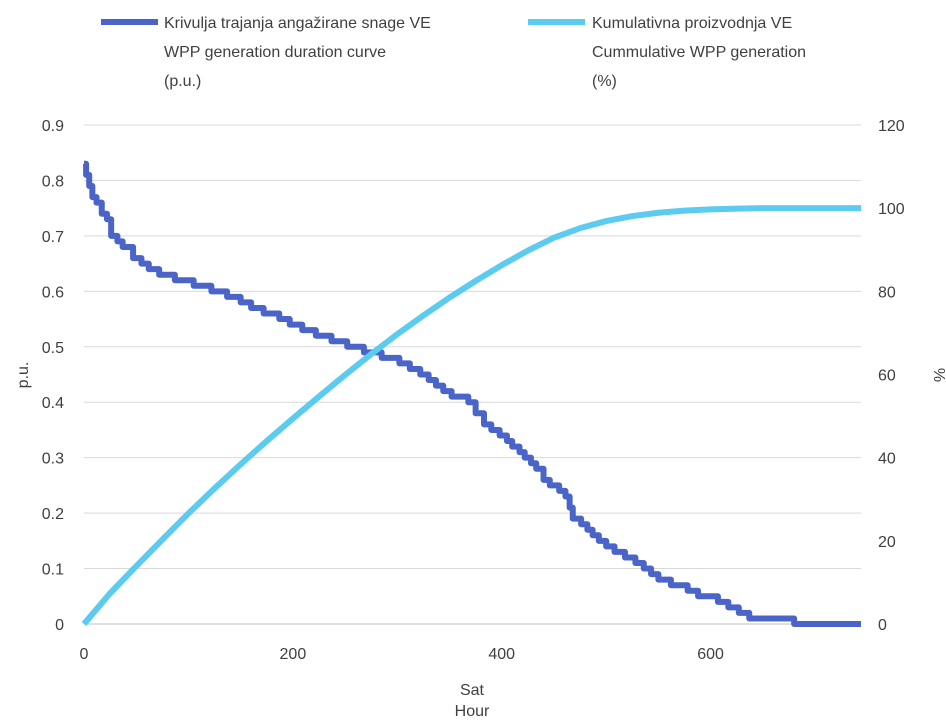 The height and width of the screenshot is (725, 946). I want to click on legend-label-cumulative-line3: (%), so click(604, 81).